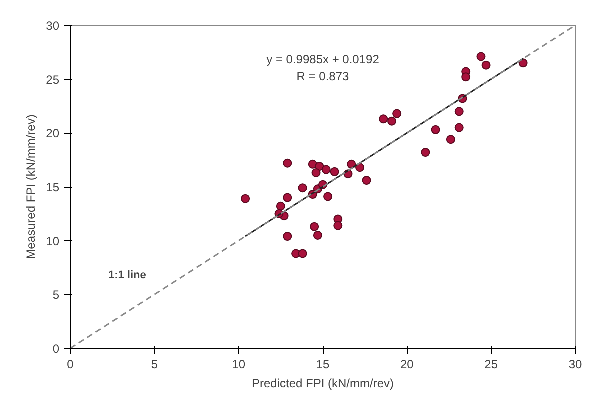  I want to click on x-tick-label: 10, so click(239, 365).